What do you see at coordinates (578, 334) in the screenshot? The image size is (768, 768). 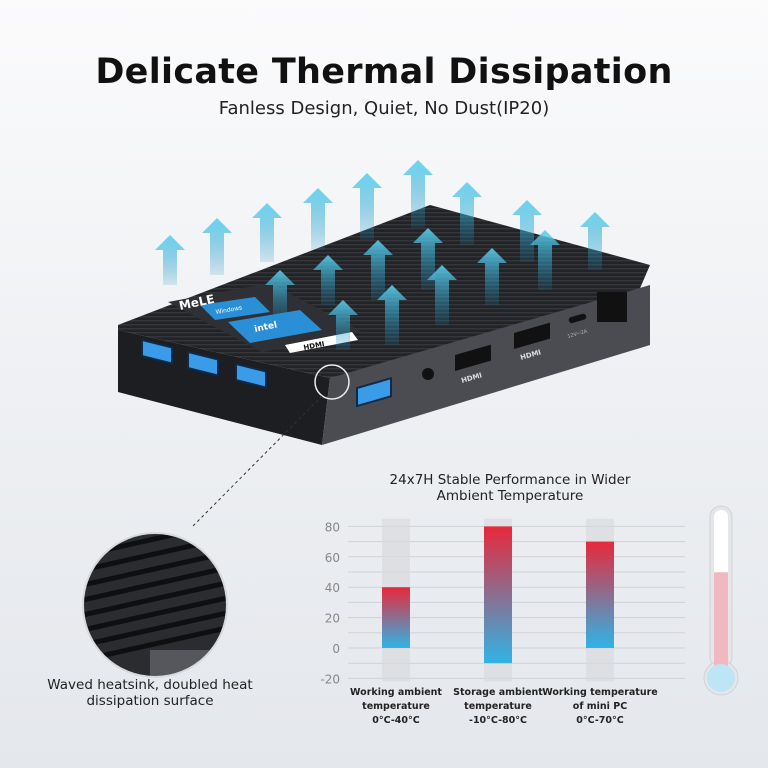 I see `power-label: 12V⎓2A` at bounding box center [578, 334].